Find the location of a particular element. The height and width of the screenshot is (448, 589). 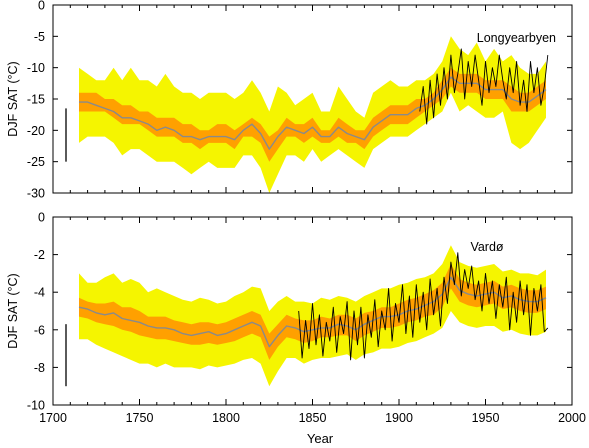

y-tick-label: -30 is located at coordinates (36, 194).